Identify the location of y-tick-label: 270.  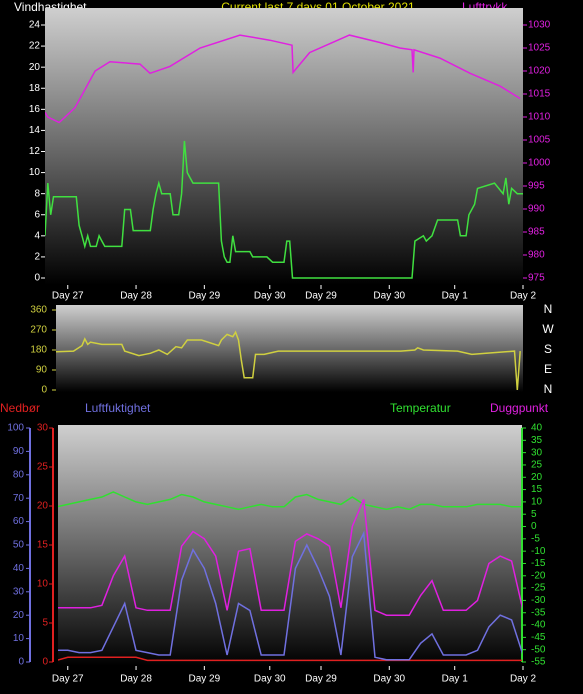
(38, 330).